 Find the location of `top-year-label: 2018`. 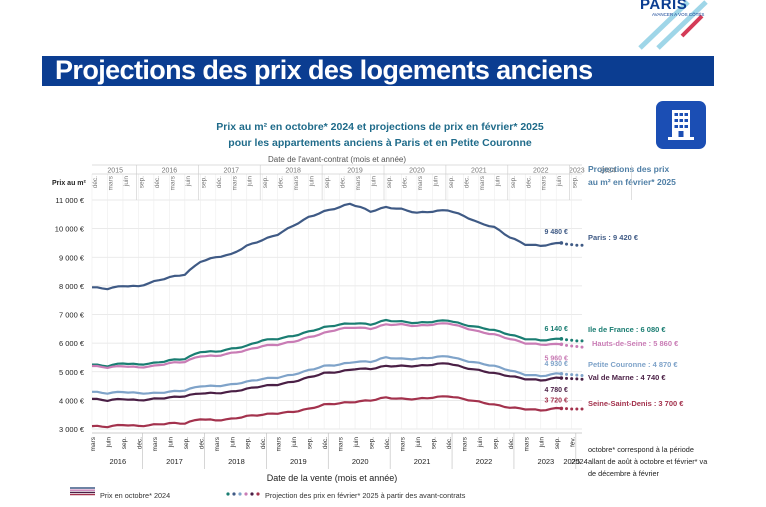

top-year-label: 2018 is located at coordinates (293, 171).